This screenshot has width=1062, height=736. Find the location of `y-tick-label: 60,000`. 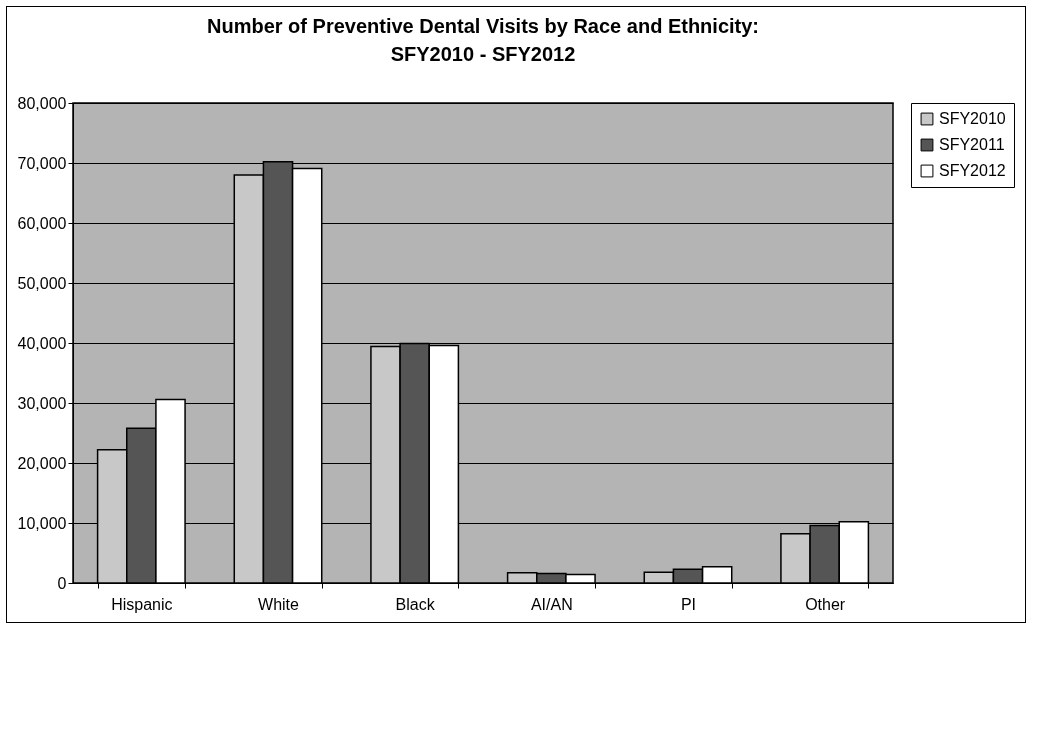

y-tick-label: 60,000 is located at coordinates (42, 223).